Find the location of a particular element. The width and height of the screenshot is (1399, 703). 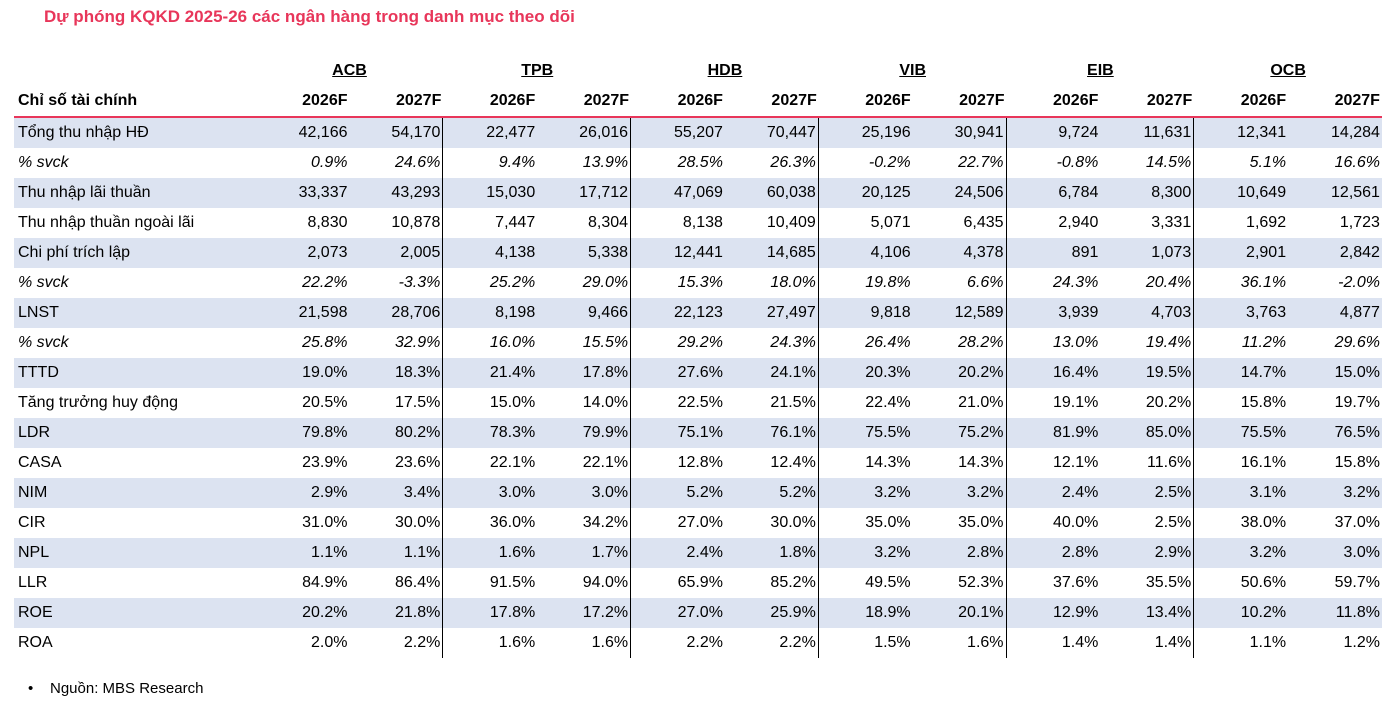

value-cell: 0.9% is located at coordinates (329, 162).